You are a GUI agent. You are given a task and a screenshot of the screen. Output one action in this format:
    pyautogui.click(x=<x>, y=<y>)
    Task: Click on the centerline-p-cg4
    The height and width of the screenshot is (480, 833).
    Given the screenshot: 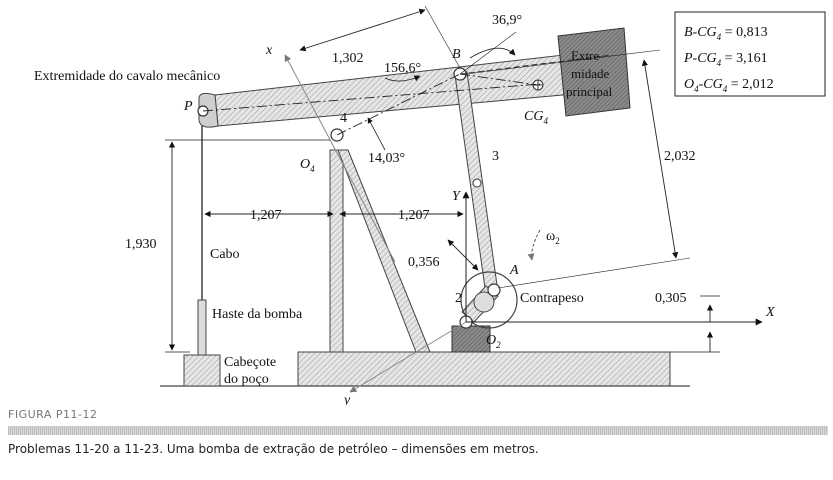 What is the action you would take?
    pyautogui.click(x=371, y=97)
    